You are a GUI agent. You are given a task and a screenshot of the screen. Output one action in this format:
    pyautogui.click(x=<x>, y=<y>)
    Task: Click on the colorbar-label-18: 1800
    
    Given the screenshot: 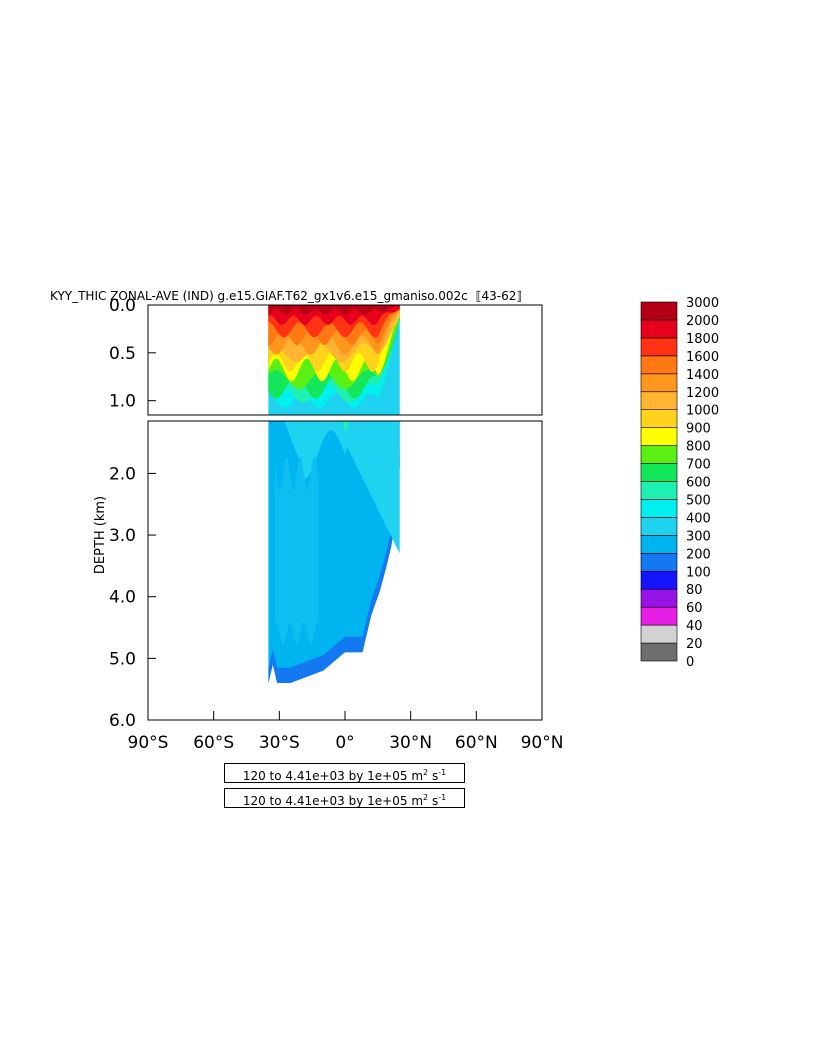 What is the action you would take?
    pyautogui.click(x=702, y=339)
    